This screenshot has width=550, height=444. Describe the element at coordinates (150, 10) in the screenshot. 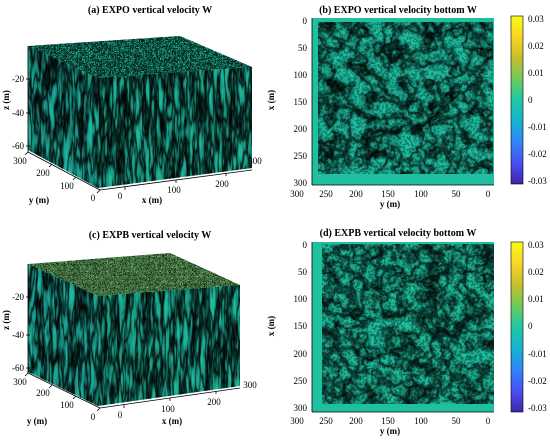

I see `chart-title: (a) EXPO vertical velocity W` at that location.